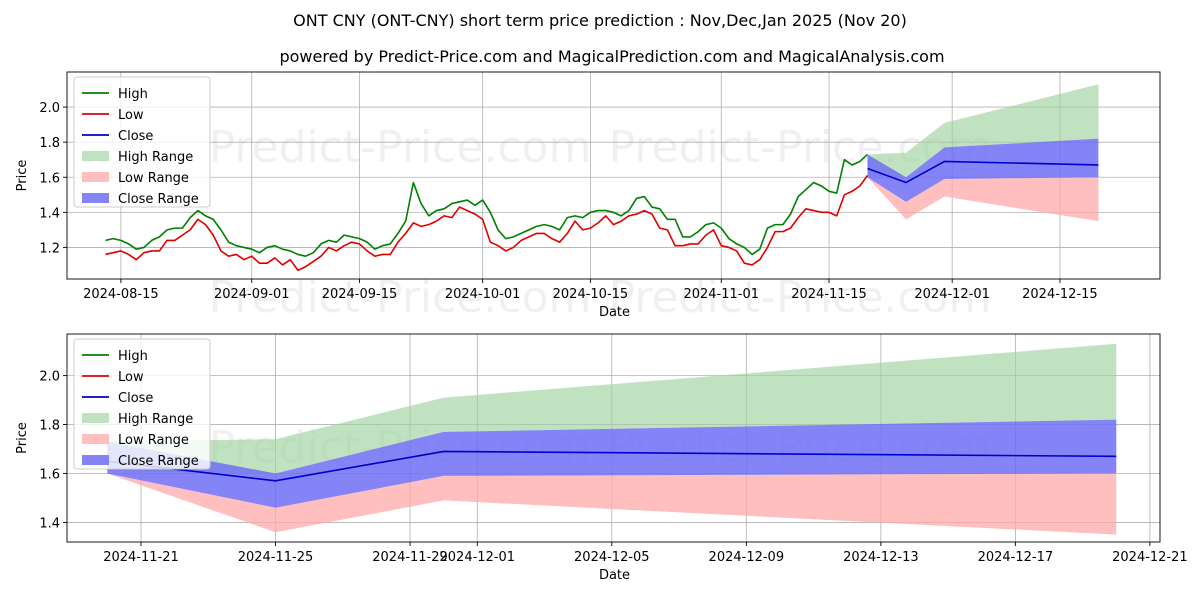 This screenshot has height=600, width=1200. Describe the element at coordinates (1060, 294) in the screenshot. I see `top-x-tick-label: 2024-12-15` at that location.